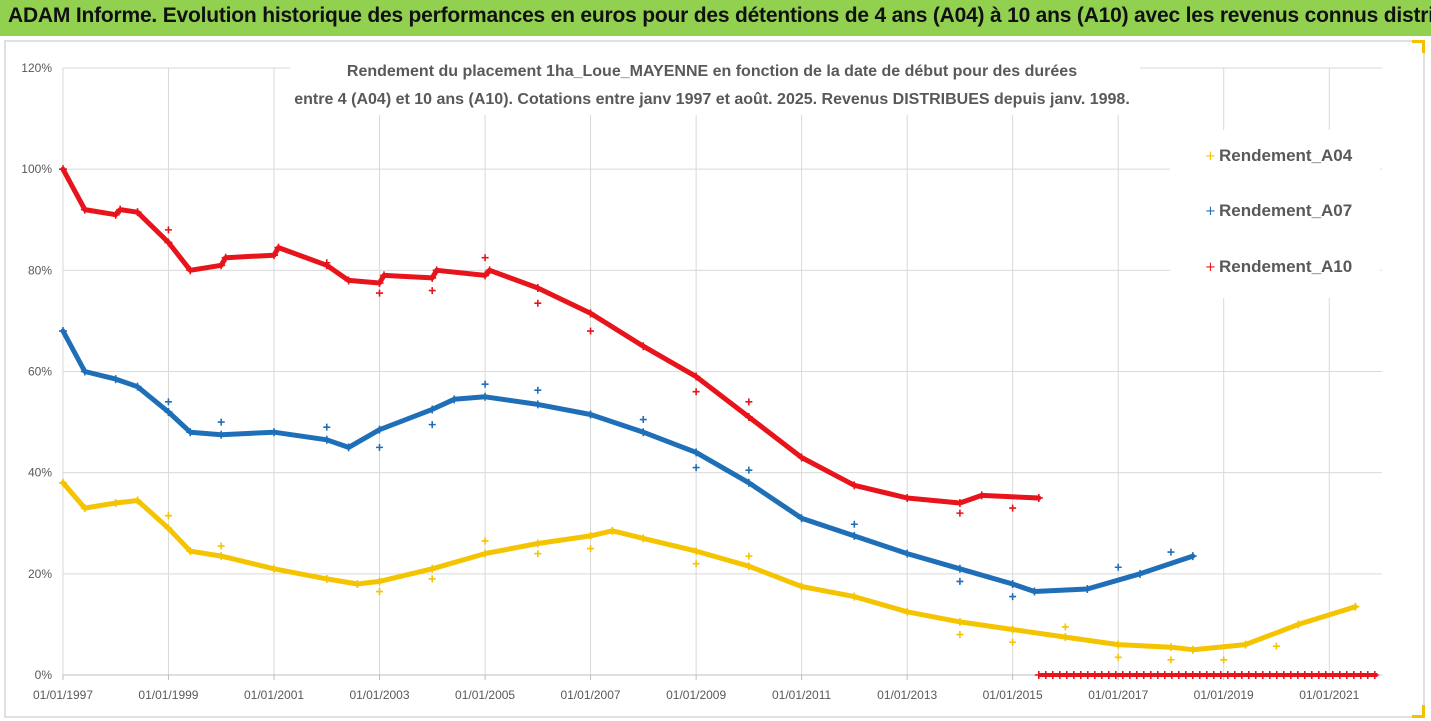 The width and height of the screenshot is (1431, 721). I want to click on corner-marker-br, so click(1418, 711).